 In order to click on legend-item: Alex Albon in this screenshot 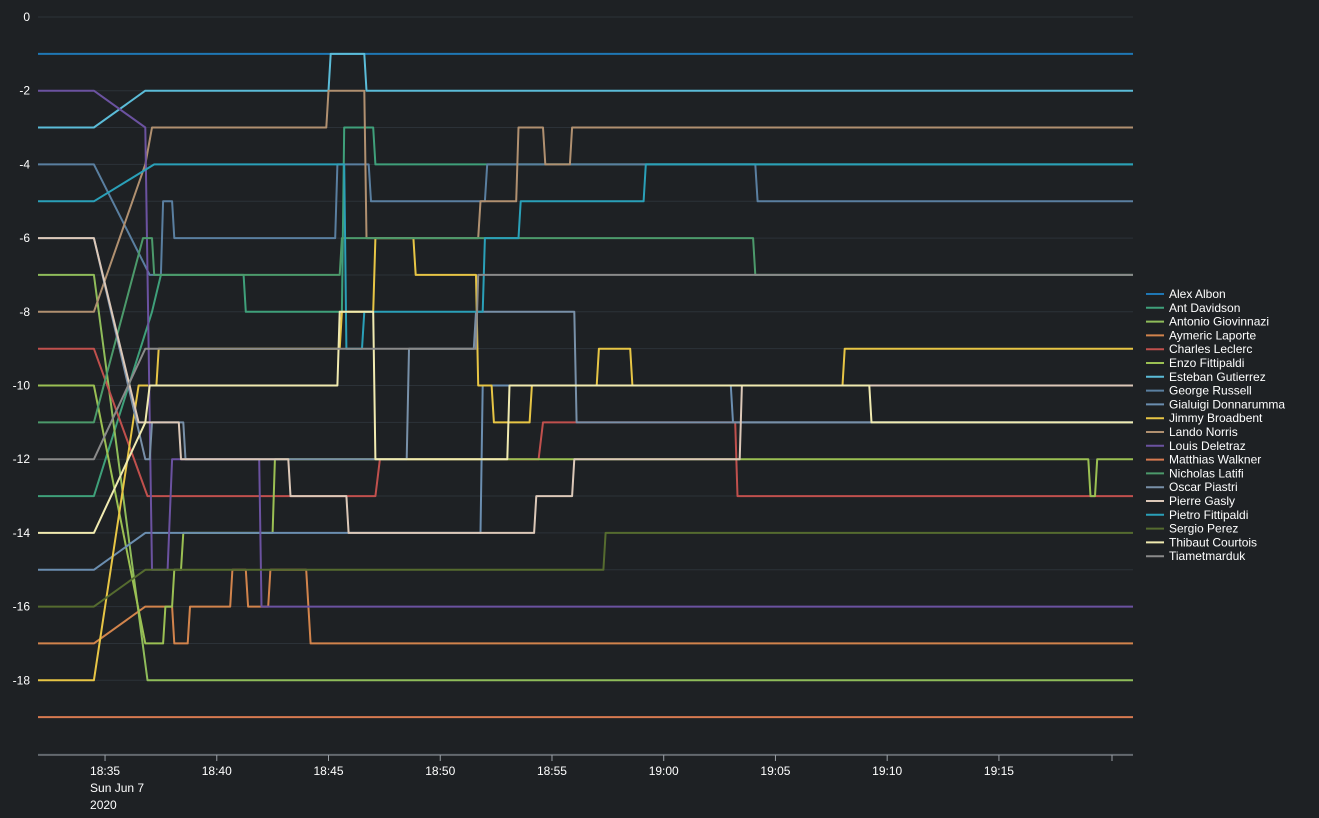, I will do `click(1186, 294)`.